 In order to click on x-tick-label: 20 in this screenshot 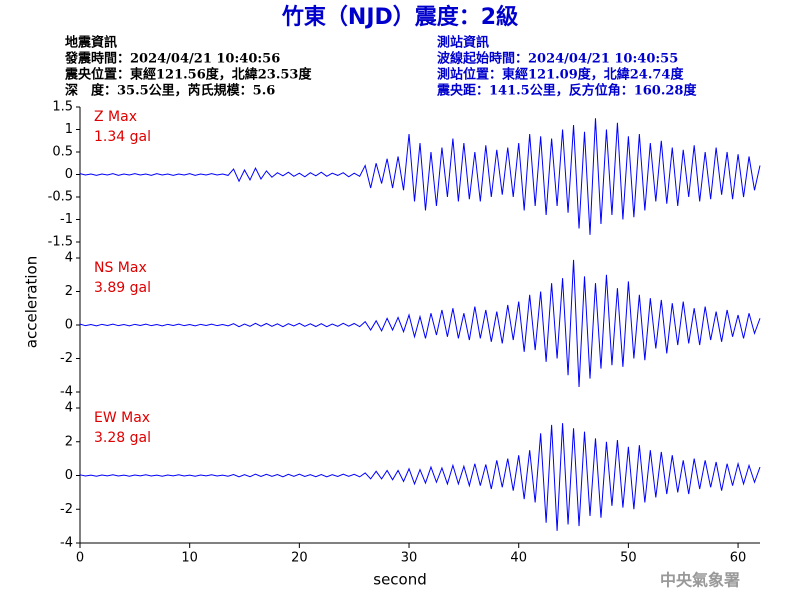, I will do `click(299, 558)`.